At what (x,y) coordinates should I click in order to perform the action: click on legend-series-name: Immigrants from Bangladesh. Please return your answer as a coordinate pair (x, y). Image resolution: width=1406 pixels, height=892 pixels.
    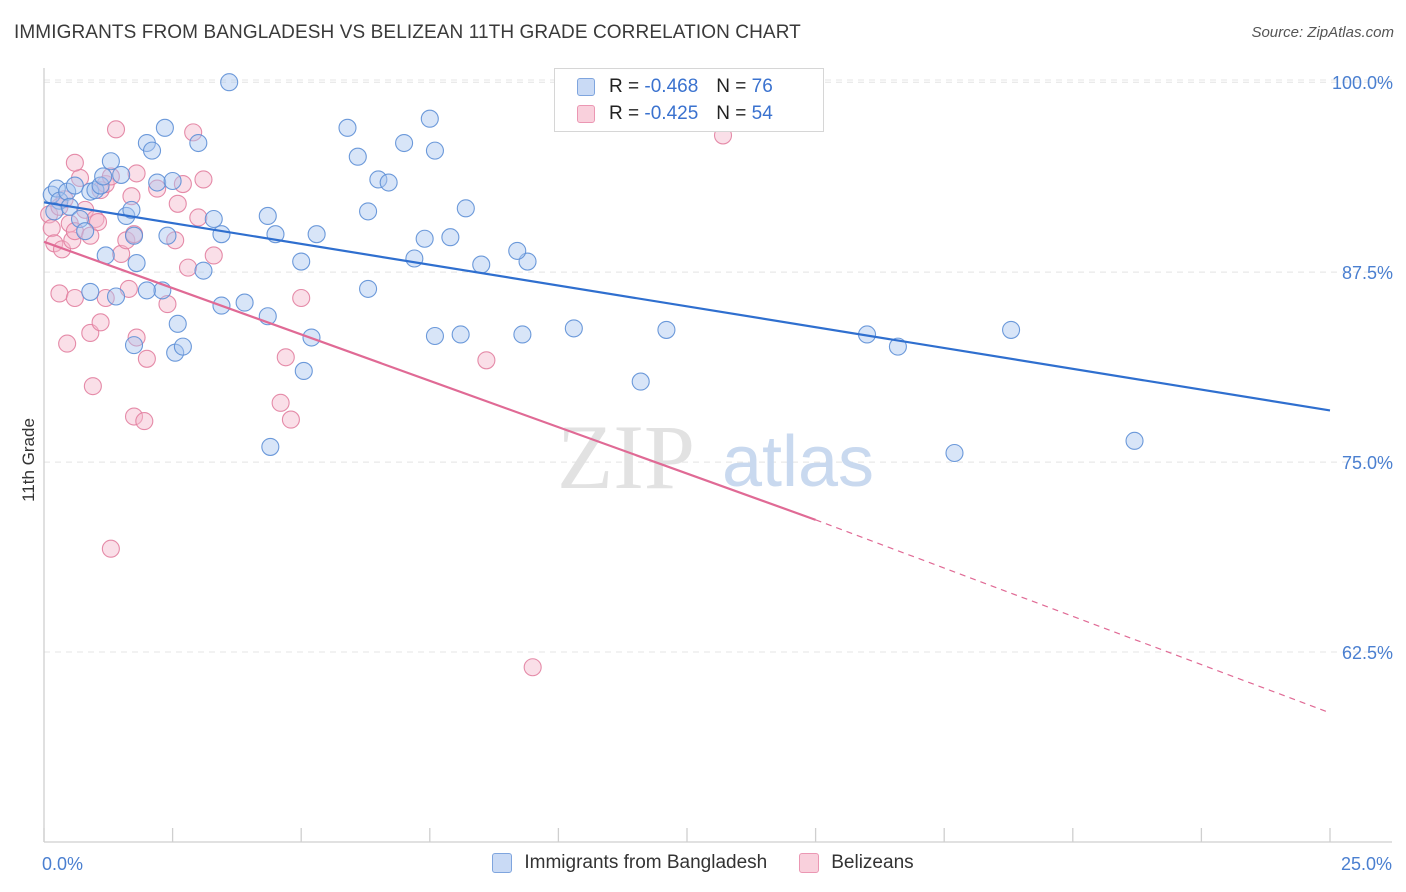
    Looking at the image, I should click on (646, 862).